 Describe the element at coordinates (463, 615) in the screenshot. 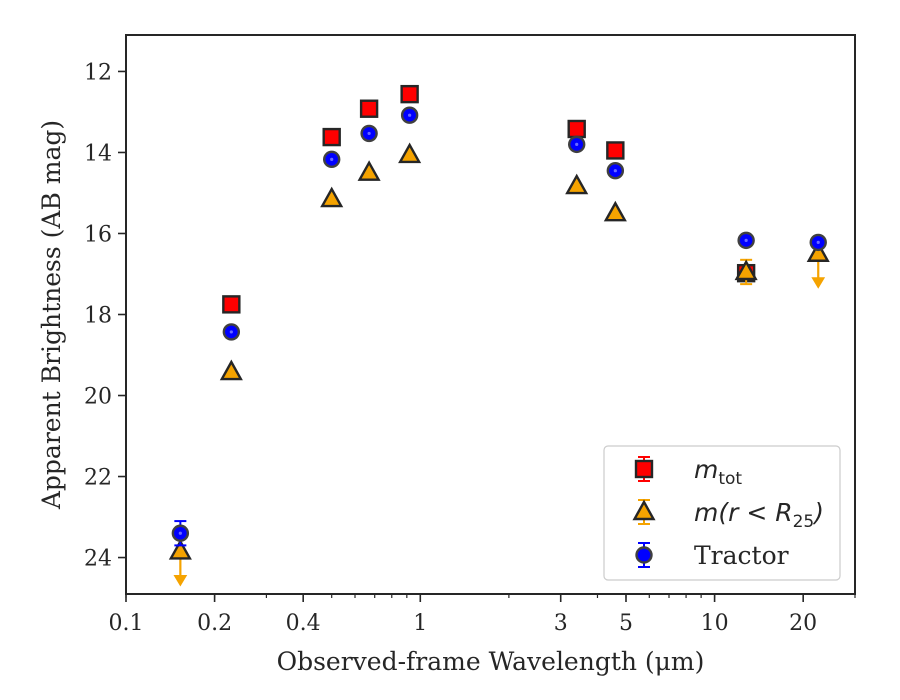

I see `x-axis-ticks: 0.1 0.2 0.4 1 3 5 10 20` at that location.